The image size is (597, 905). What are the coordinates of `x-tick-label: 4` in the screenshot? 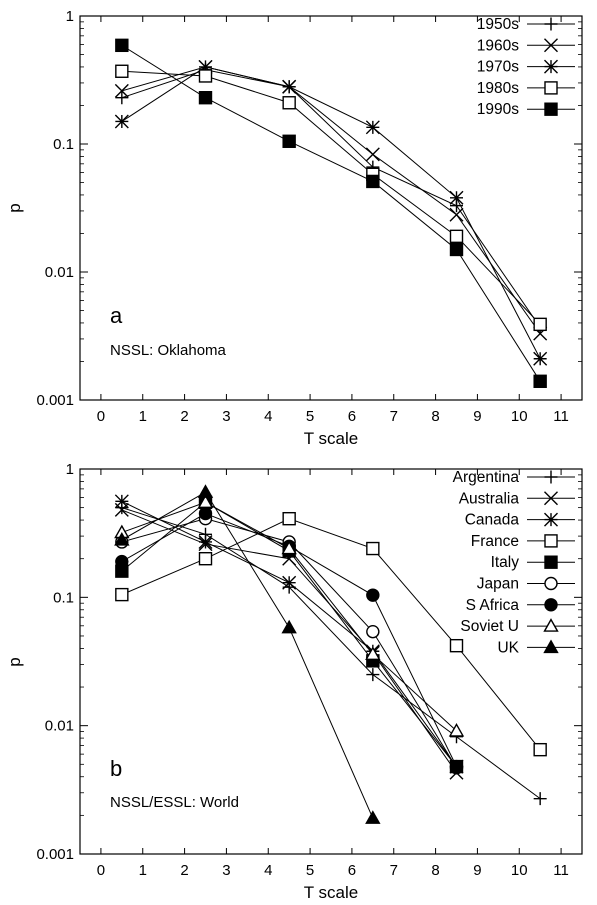 It's located at (268, 870).